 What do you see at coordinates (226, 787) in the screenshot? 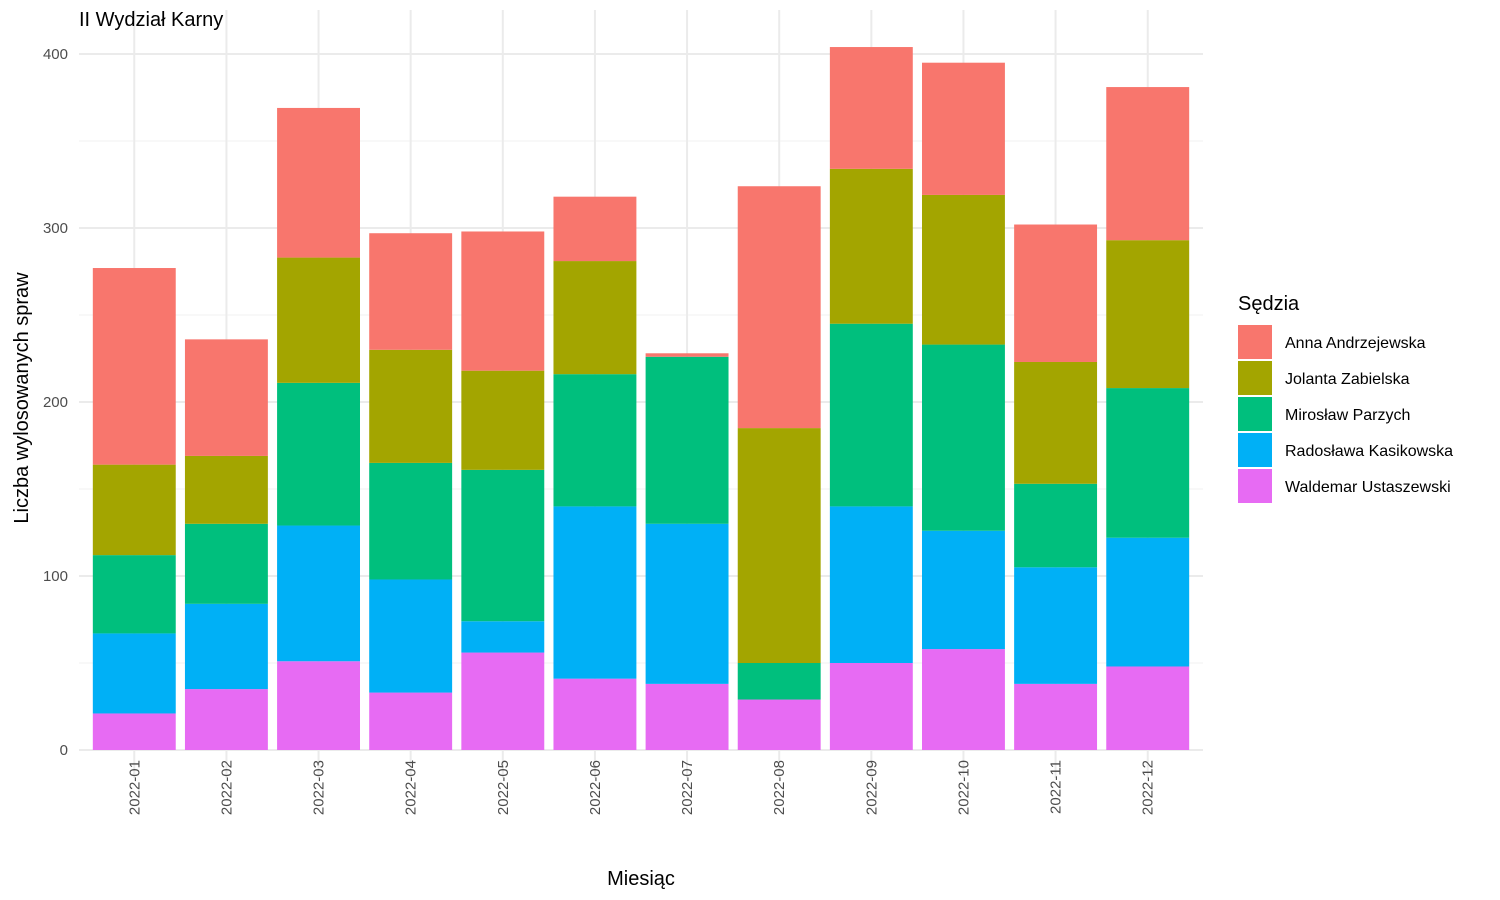
I see `x-tick-label: 2022-02` at bounding box center [226, 787].